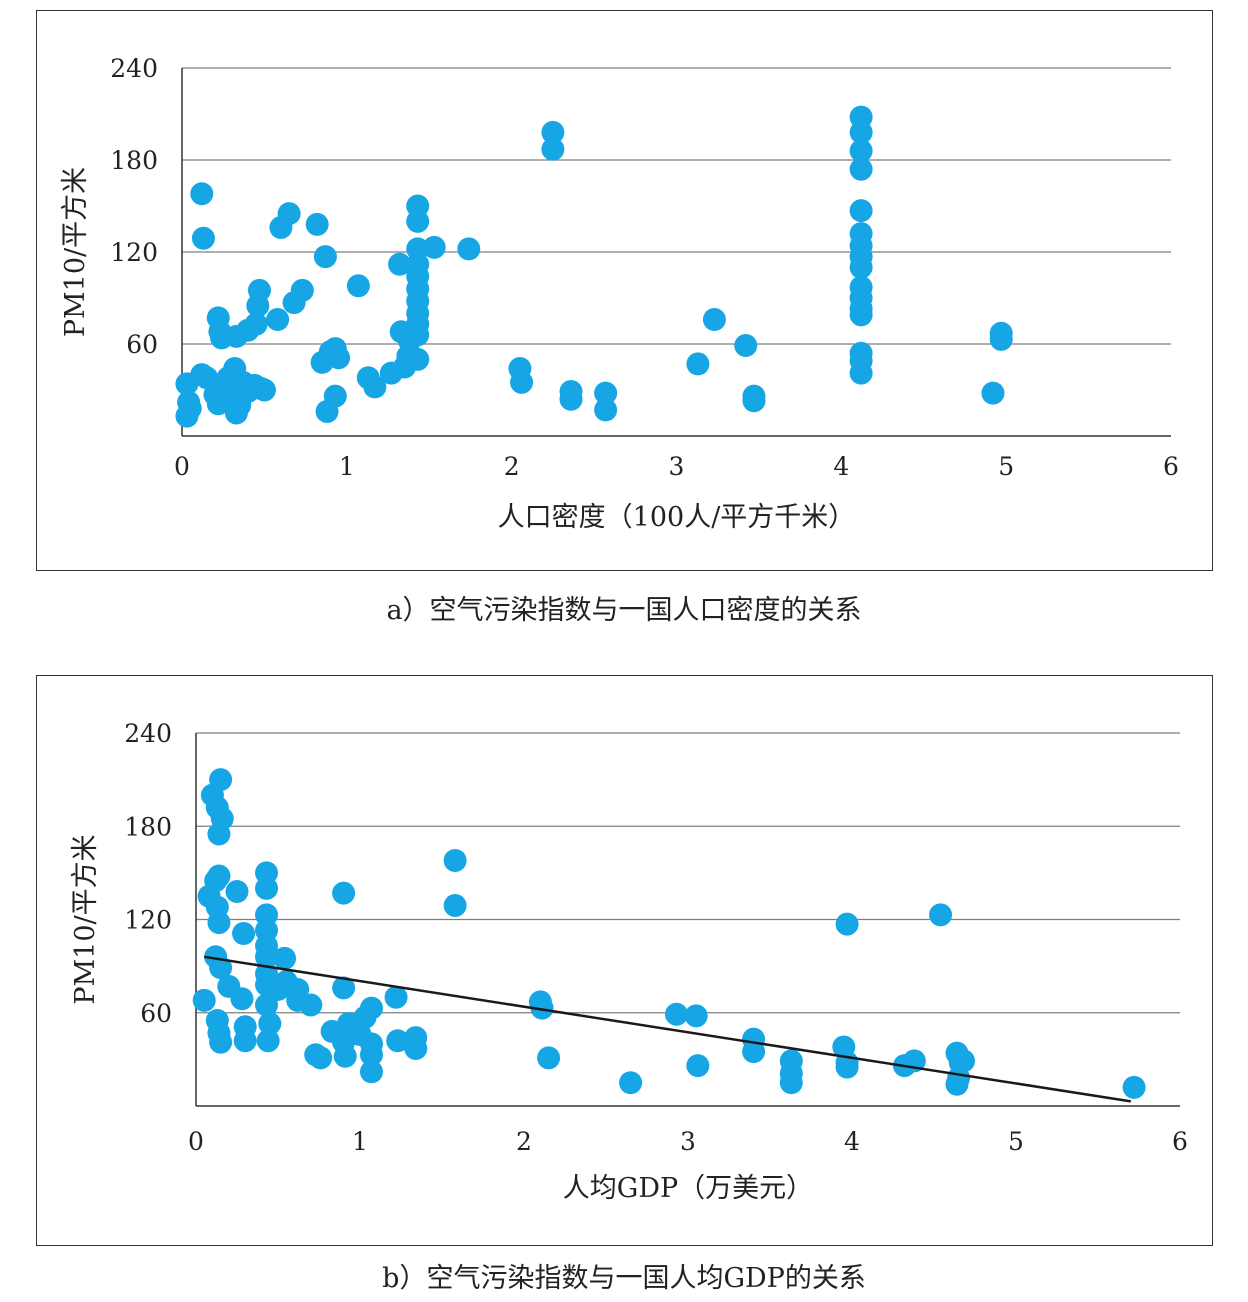 Image resolution: width=1248 pixels, height=1302 pixels. I want to click on x-tick-label: 2, so click(512, 466).